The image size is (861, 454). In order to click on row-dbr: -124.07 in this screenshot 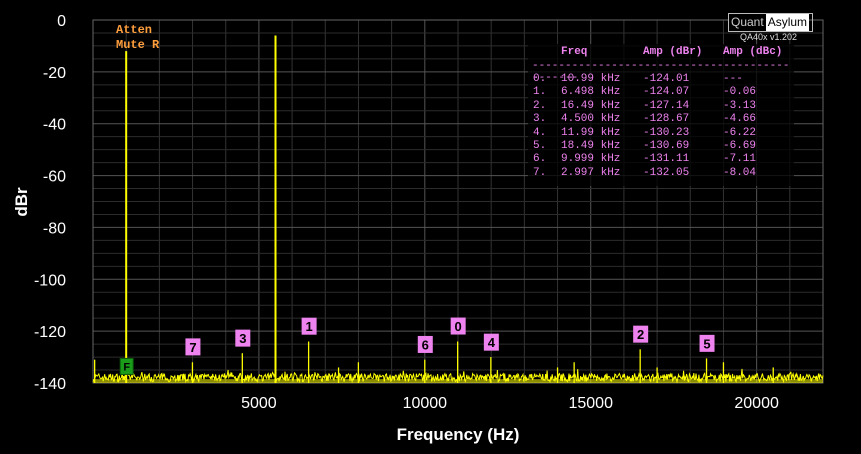, I will do `click(666, 92)`.